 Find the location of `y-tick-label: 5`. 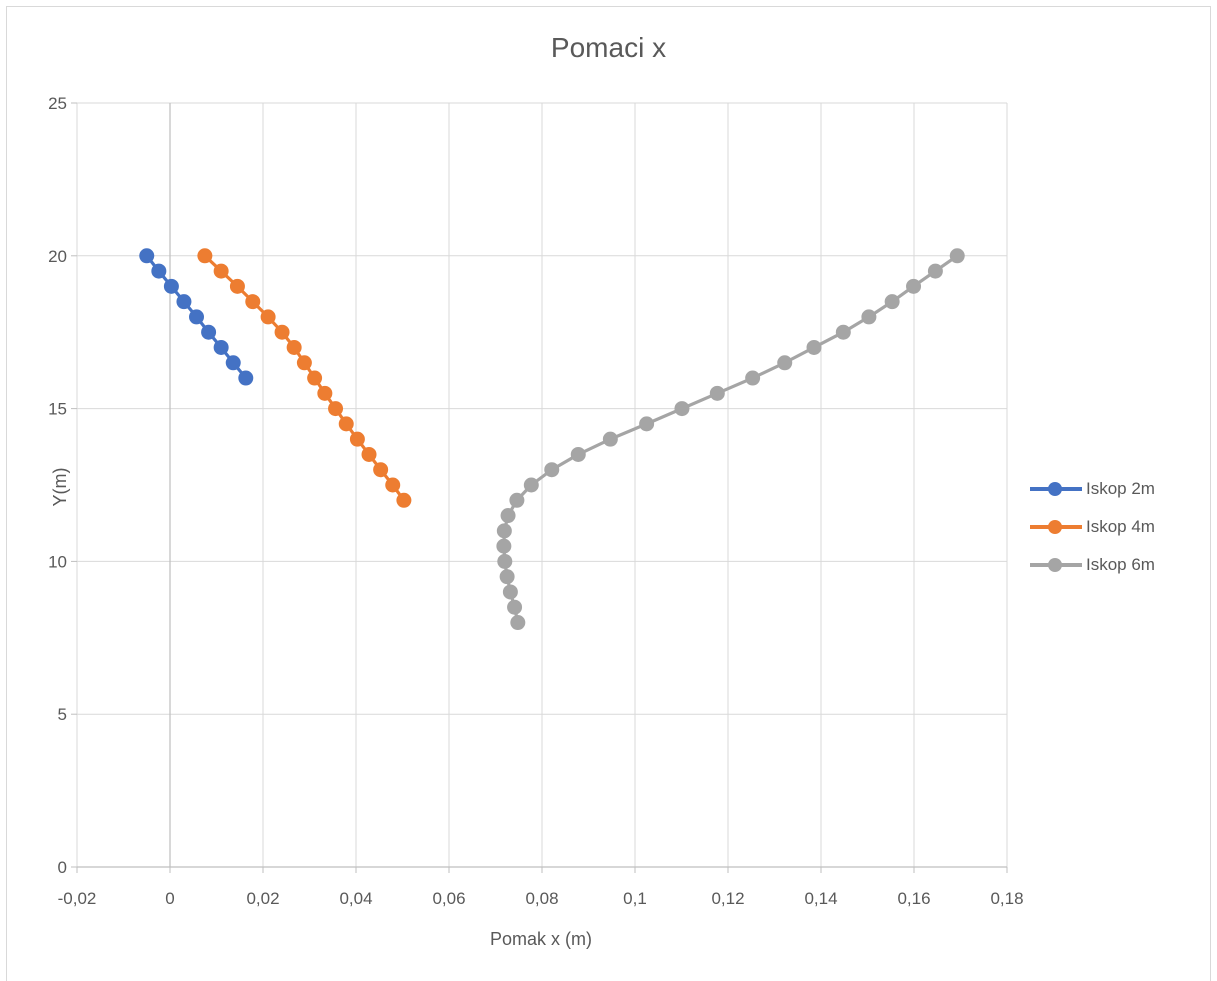

y-tick-label: 5 is located at coordinates (62, 714).